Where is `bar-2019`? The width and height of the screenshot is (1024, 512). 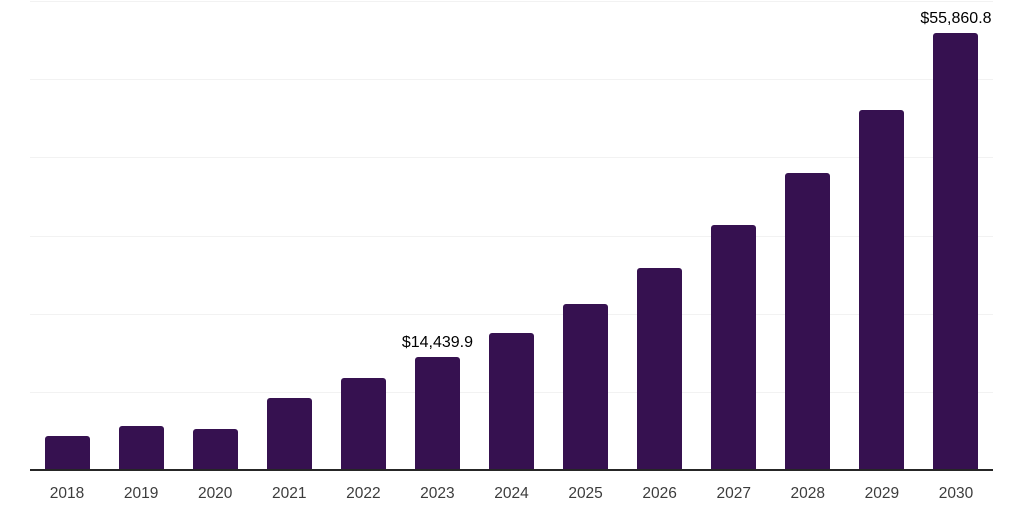 bar-2019 is located at coordinates (141, 447).